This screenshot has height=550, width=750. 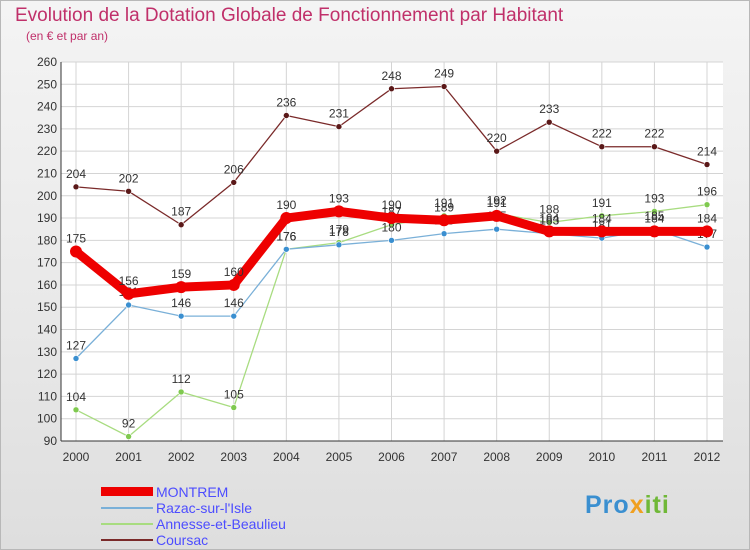 What do you see at coordinates (76, 397) in the screenshot?
I see `data-label-annesse-et-beaulieu: 104` at bounding box center [76, 397].